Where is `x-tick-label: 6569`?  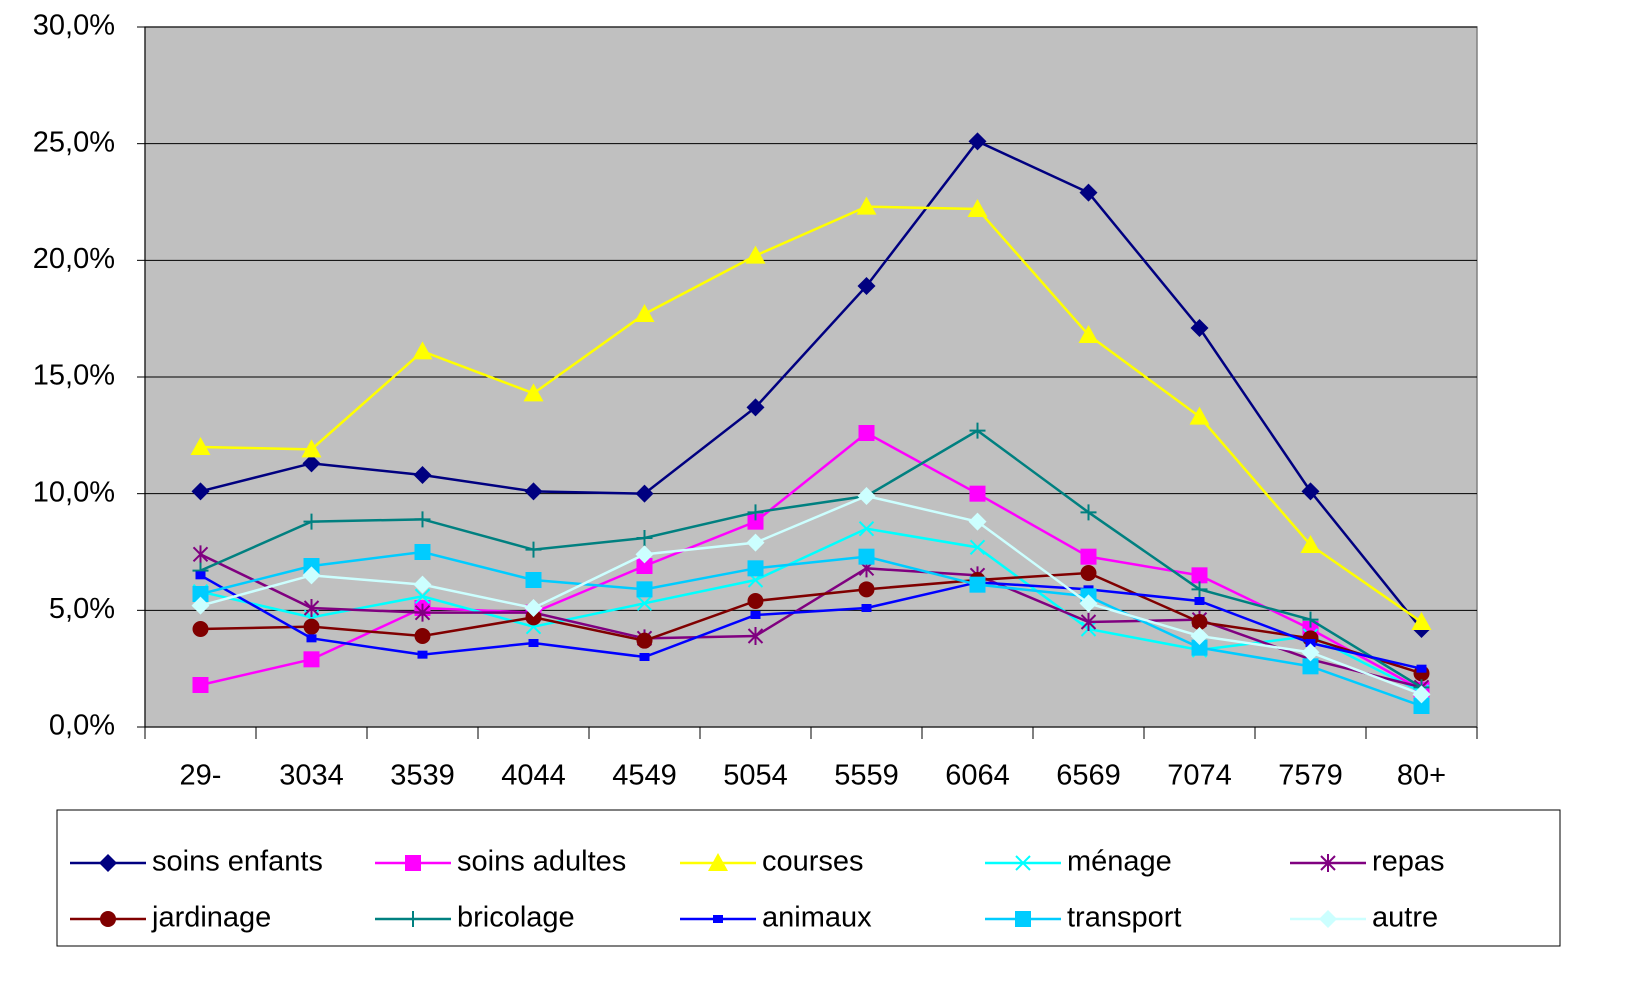 x-tick-label: 6569 is located at coordinates (1088, 776).